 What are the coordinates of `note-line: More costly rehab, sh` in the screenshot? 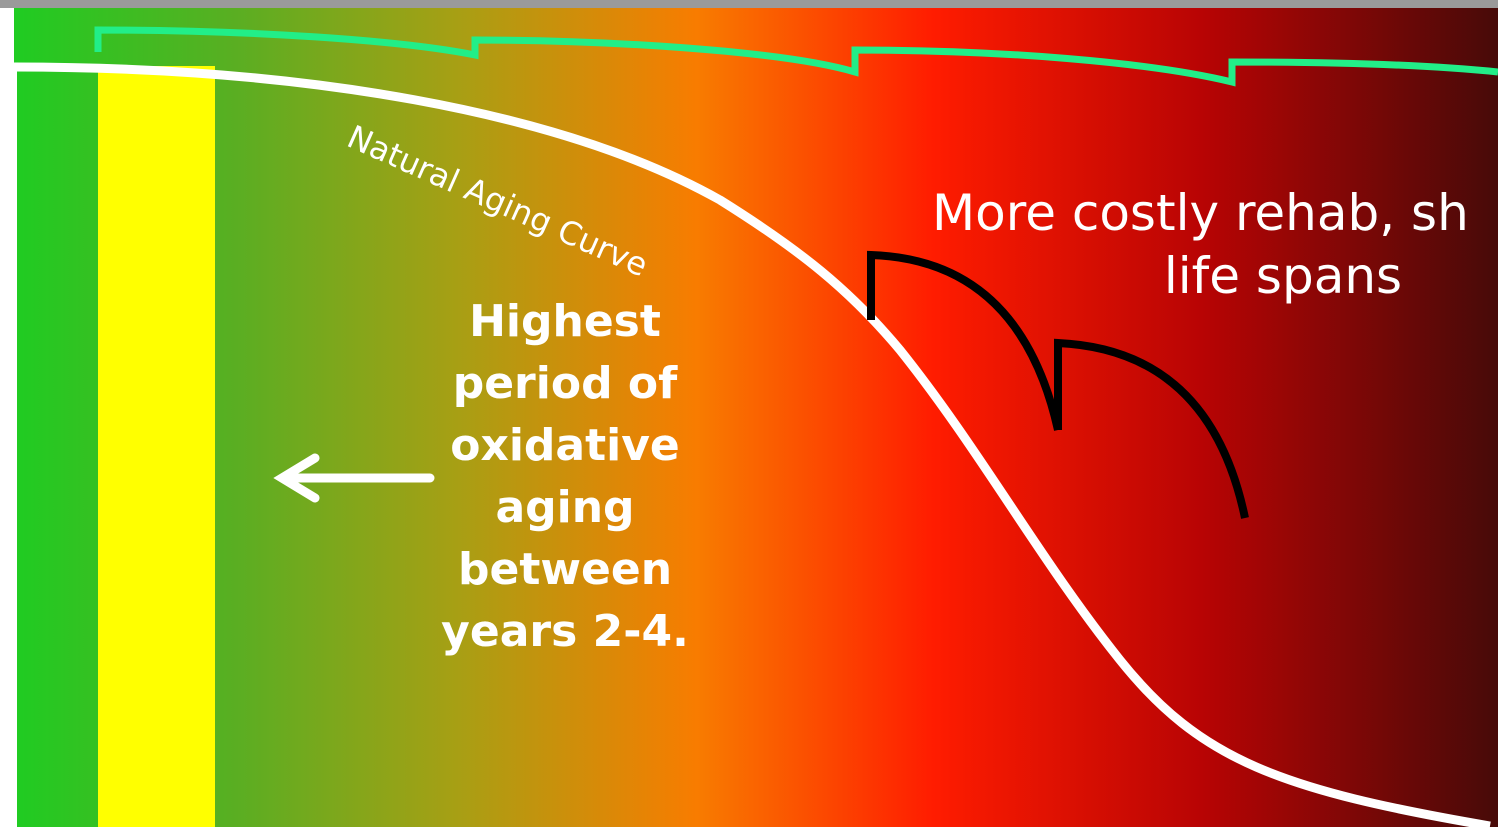 It's located at (1200, 213).